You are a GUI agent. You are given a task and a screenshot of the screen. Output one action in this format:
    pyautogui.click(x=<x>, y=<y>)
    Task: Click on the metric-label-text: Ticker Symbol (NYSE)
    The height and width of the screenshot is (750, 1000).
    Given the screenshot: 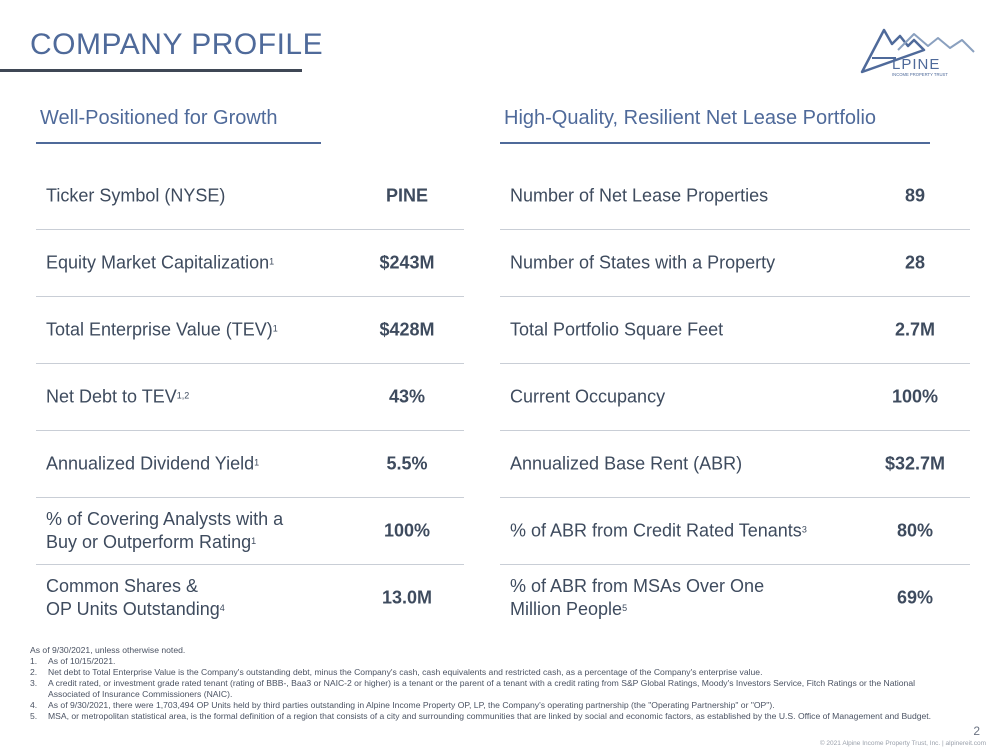 What is the action you would take?
    pyautogui.click(x=136, y=195)
    